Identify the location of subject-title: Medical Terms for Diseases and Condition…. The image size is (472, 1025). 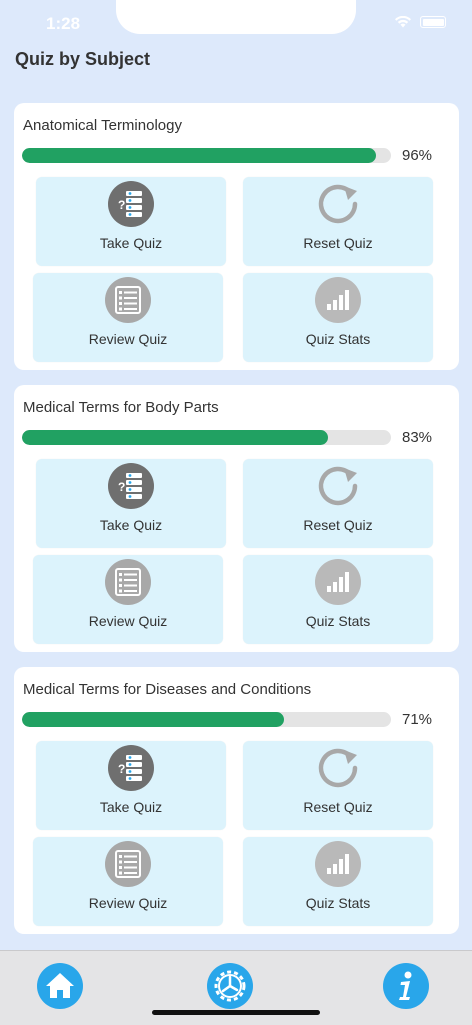
(167, 689).